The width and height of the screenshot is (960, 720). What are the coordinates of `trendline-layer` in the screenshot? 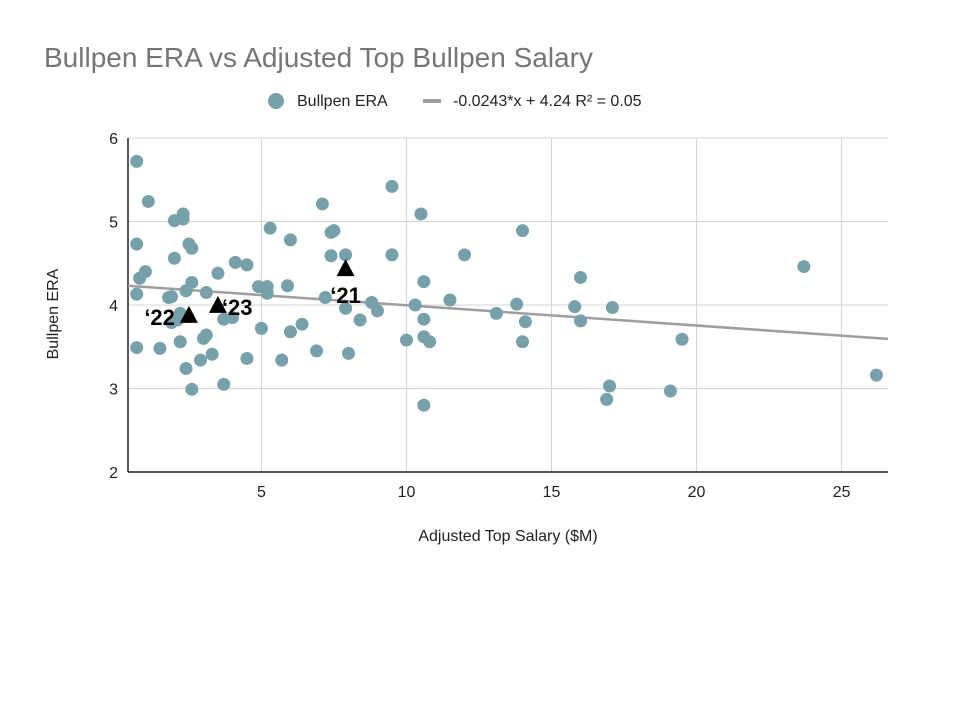 It's located at (508, 312).